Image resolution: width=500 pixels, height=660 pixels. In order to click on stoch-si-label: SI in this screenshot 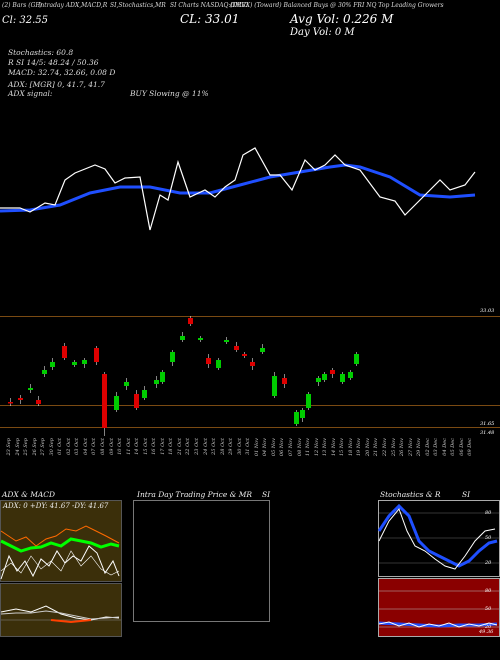, I will do `click(466, 494)`.